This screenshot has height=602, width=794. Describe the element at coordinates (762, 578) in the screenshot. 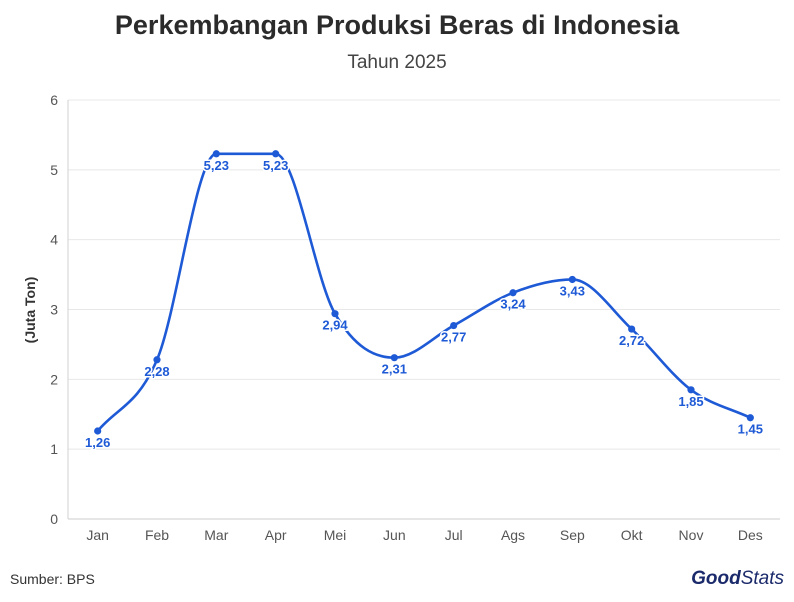

I see `brand-part2: Stats` at that location.